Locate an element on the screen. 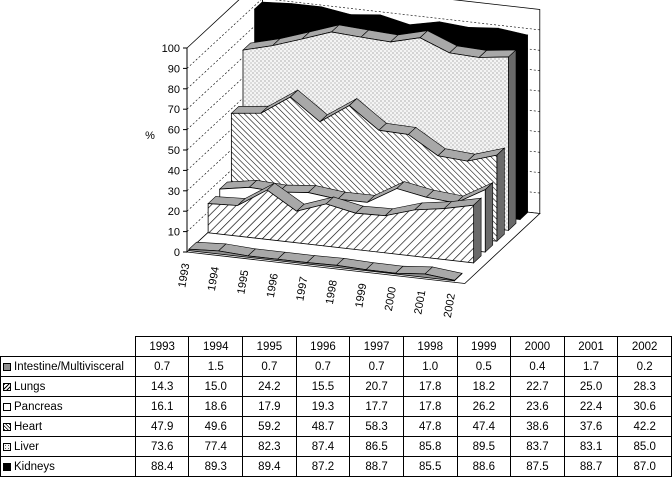  table-cell: 26.2 is located at coordinates (484, 406).